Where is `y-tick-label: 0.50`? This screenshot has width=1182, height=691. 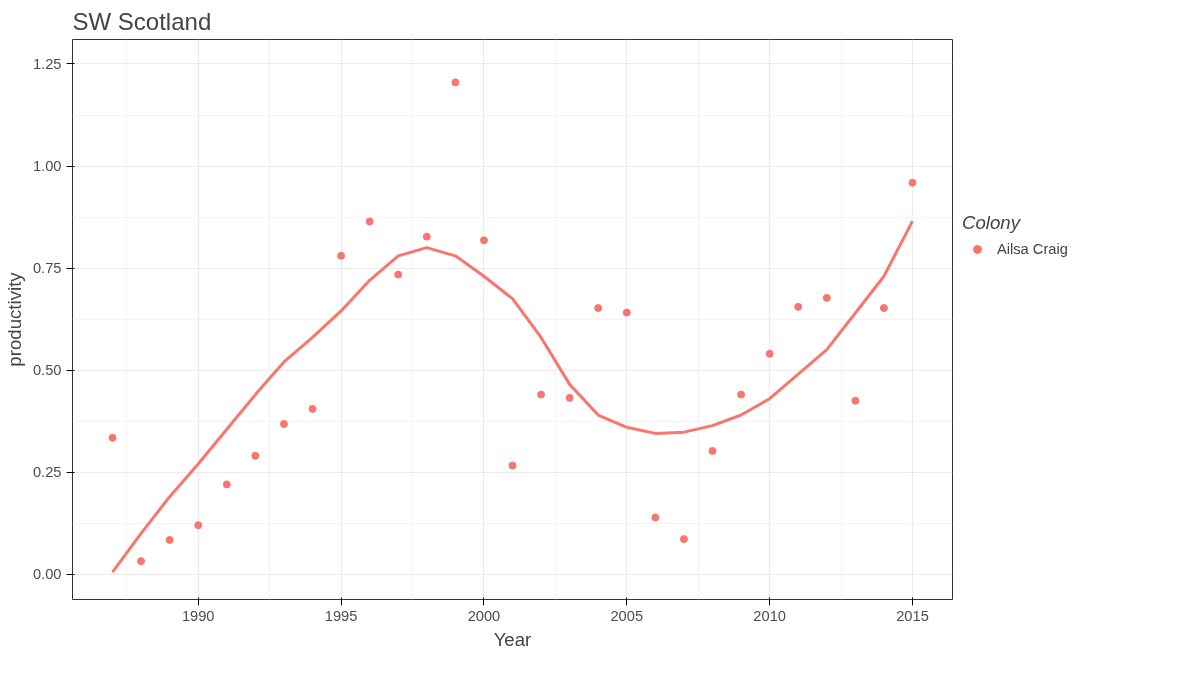
y-tick-label: 0.50 is located at coordinates (47, 370).